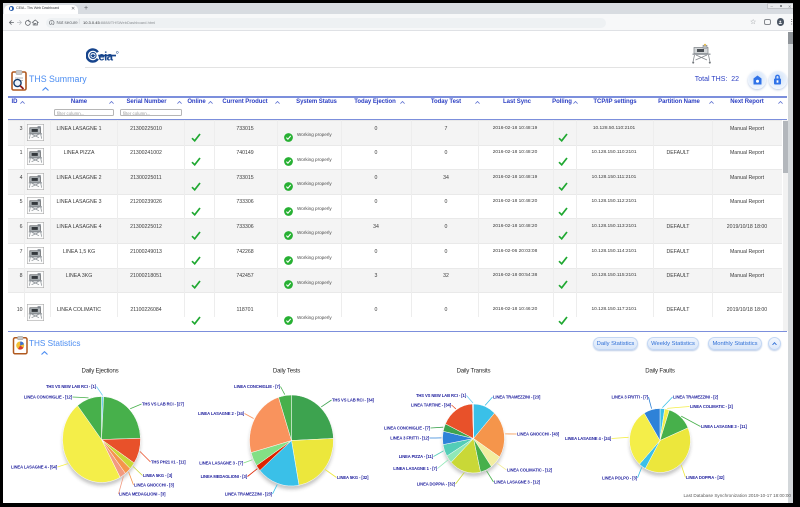 The width and height of the screenshot is (800, 507). Describe the element at coordinates (474, 371) in the screenshot. I see `svg-text: Daily Transits` at that location.